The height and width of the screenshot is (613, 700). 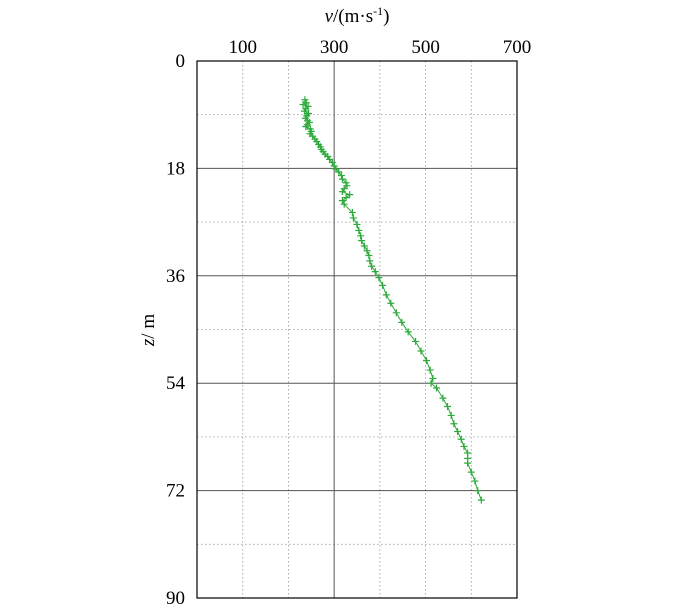 What do you see at coordinates (242, 47) in the screenshot?
I see `x-tick-label: 100` at bounding box center [242, 47].